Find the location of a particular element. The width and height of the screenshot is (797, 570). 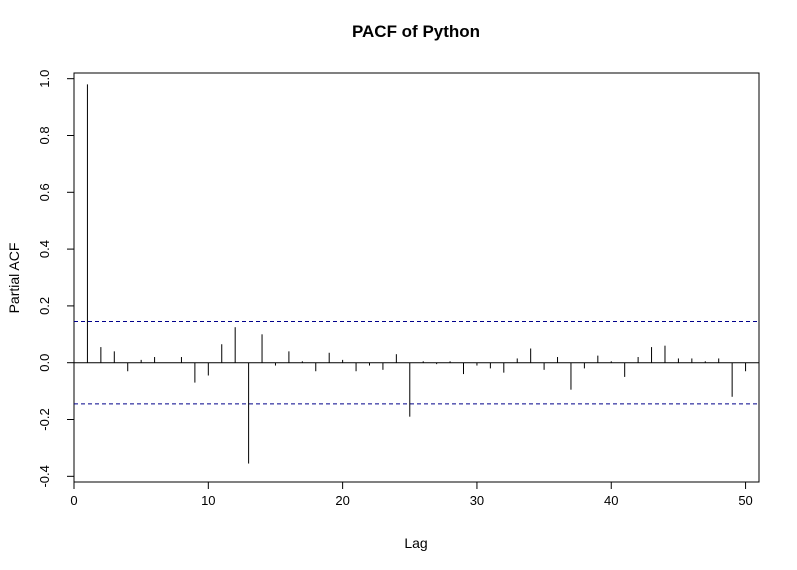

x-tick-label: 30 is located at coordinates (477, 500).